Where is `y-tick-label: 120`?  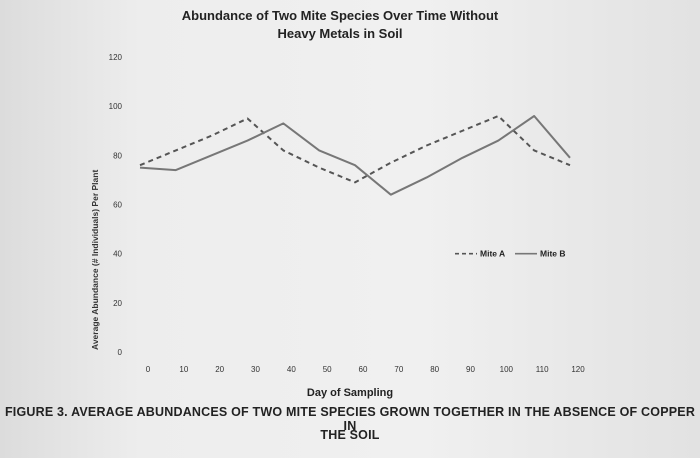
y-tick-label: 120 is located at coordinates (116, 57).